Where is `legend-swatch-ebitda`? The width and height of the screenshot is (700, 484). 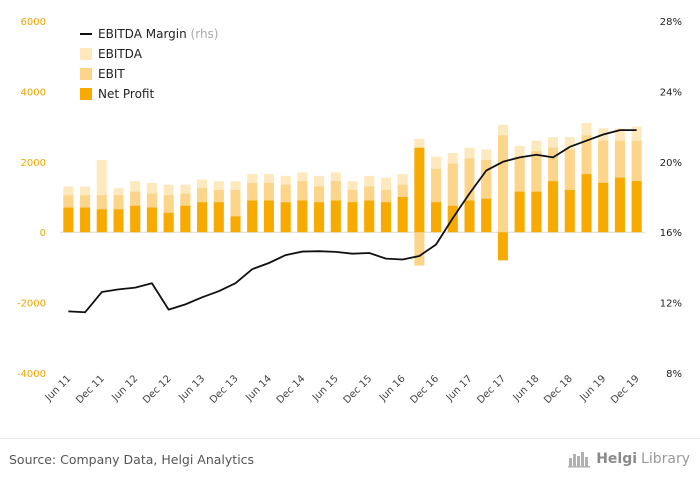 legend-swatch-ebitda is located at coordinates (86, 54).